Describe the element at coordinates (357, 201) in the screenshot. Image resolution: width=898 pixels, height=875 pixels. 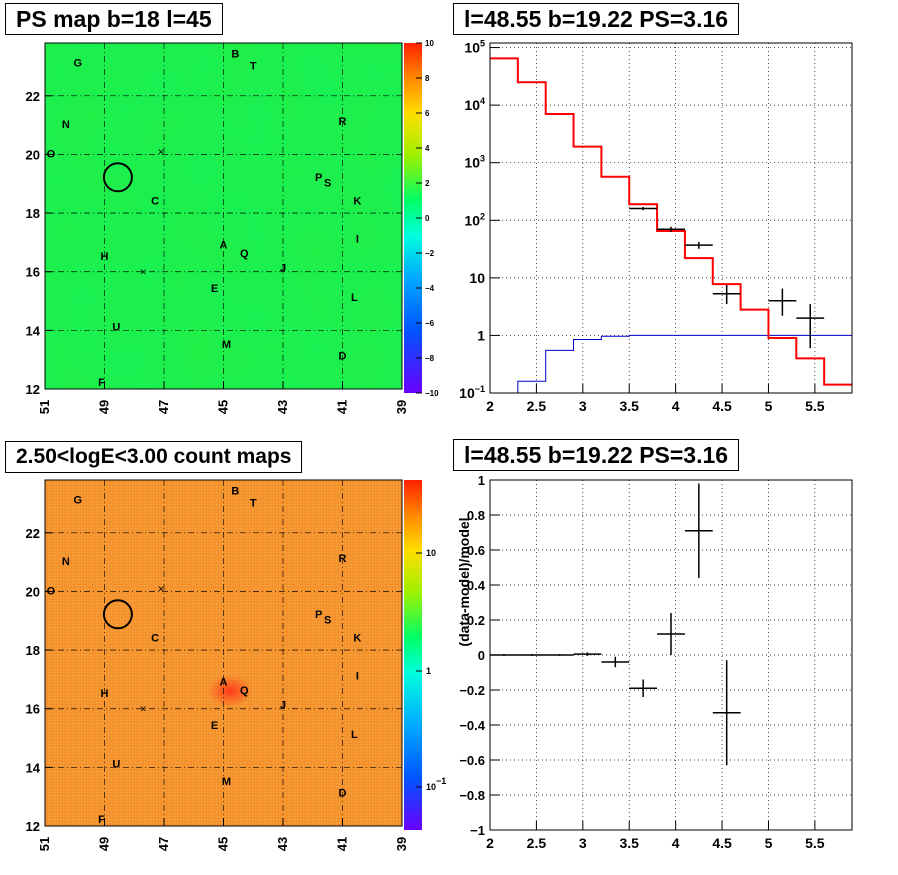
I see `source-label: K` at that location.